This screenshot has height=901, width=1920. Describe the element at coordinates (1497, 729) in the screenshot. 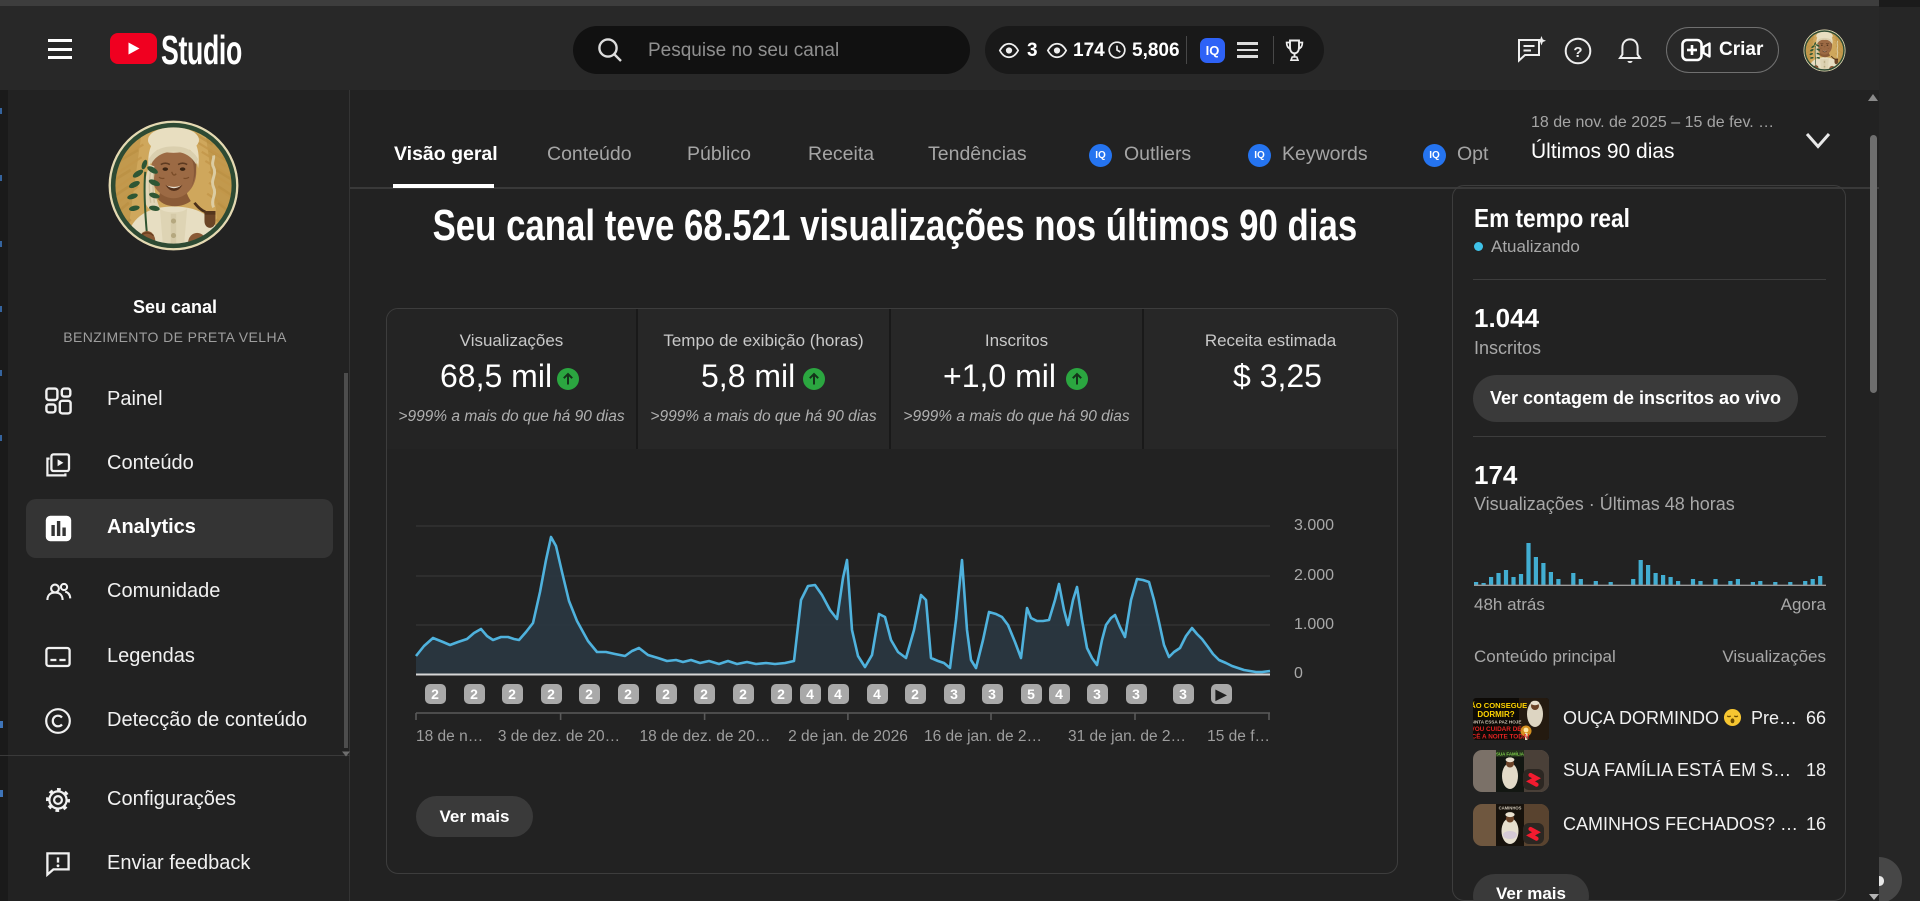

I see `svg-text: VOU CUIDAR DE` at that location.